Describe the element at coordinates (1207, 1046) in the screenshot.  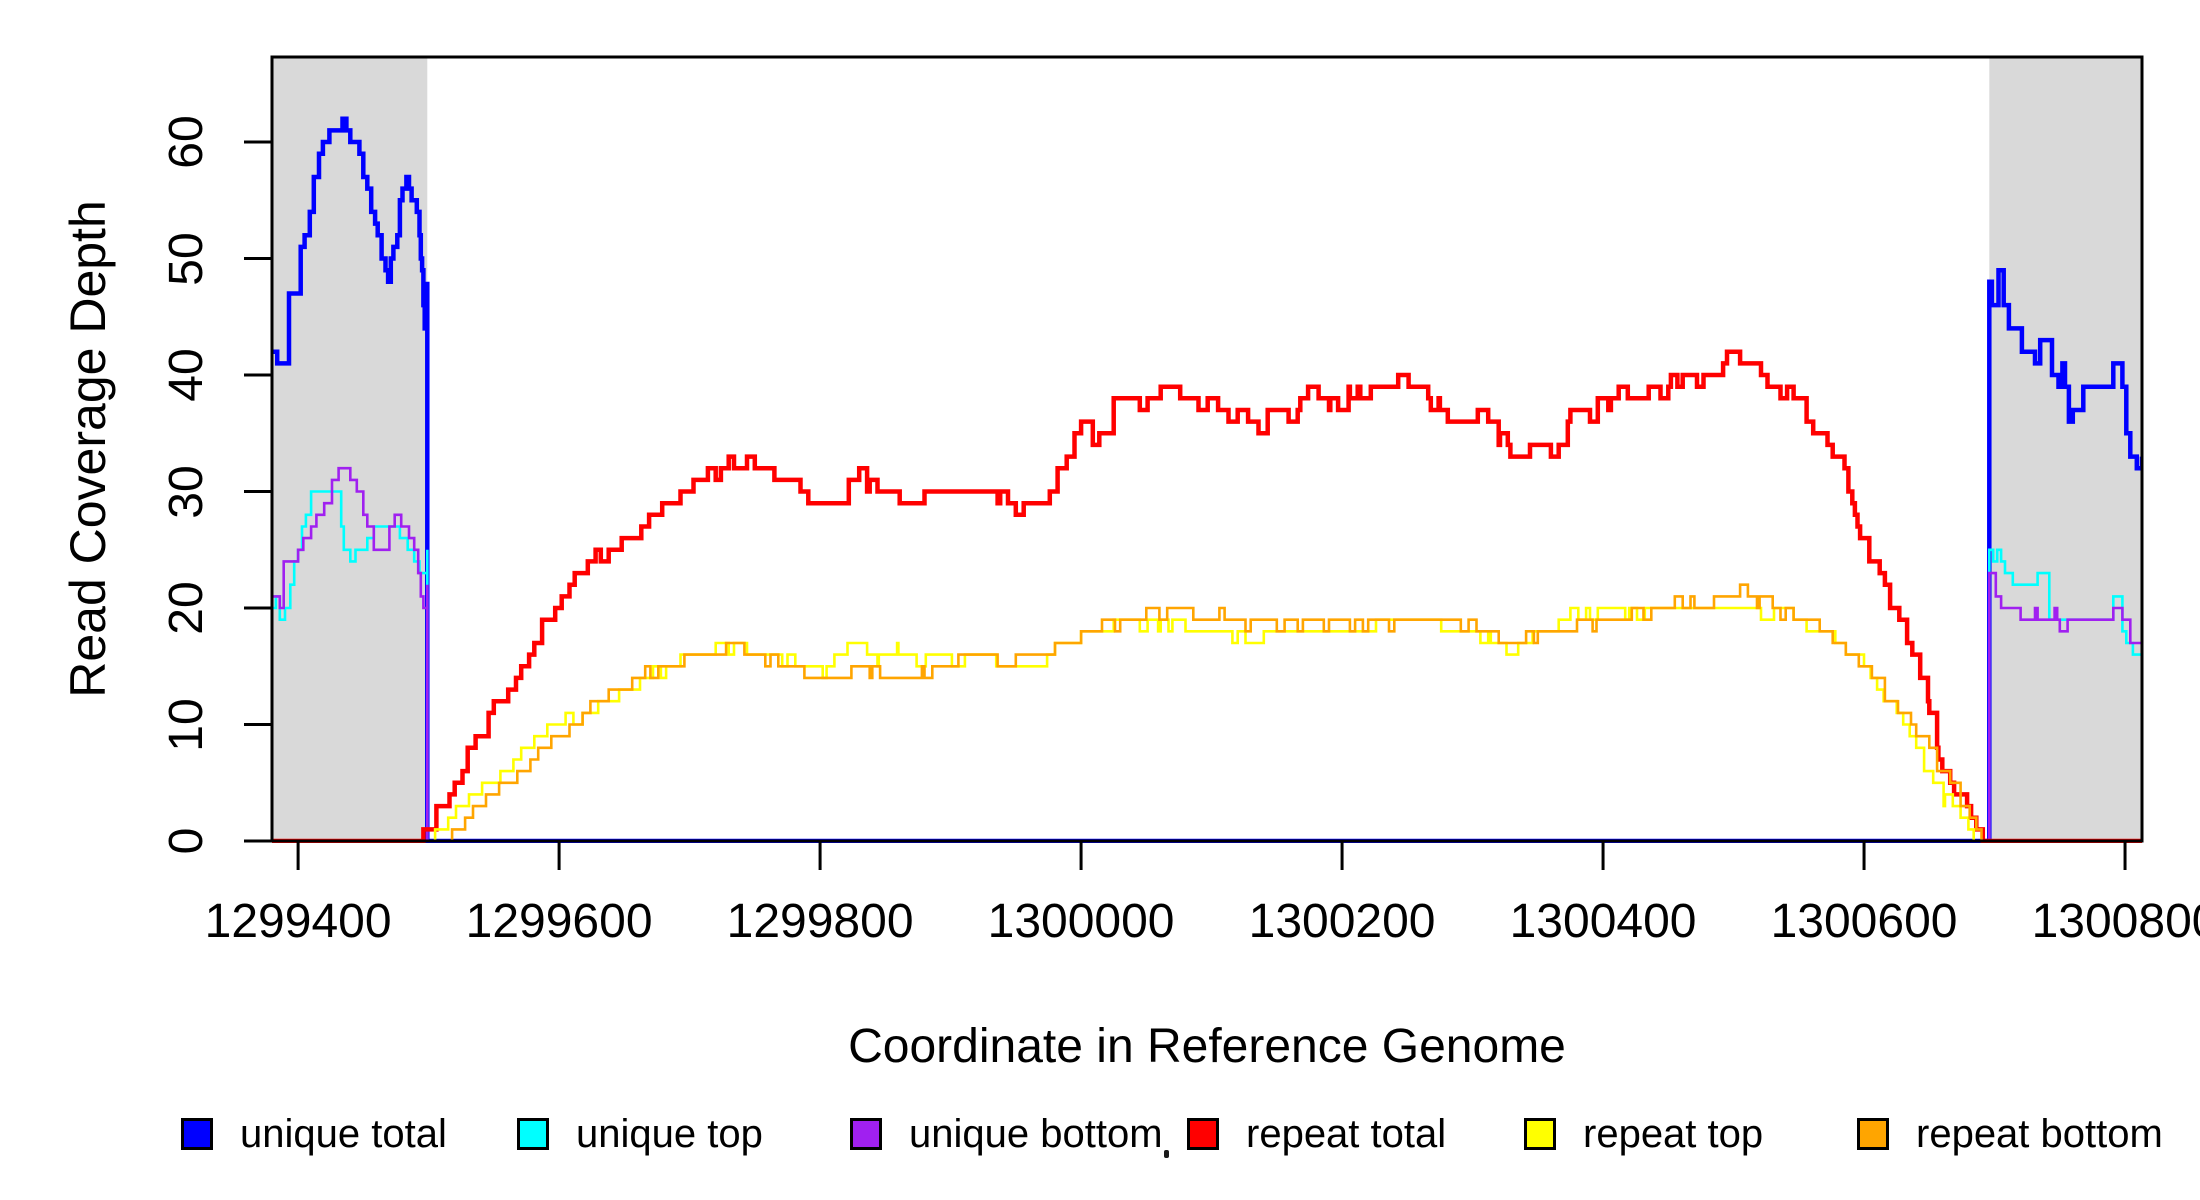
I see `x-axis-title: Coordinate in Reference Genome` at that location.